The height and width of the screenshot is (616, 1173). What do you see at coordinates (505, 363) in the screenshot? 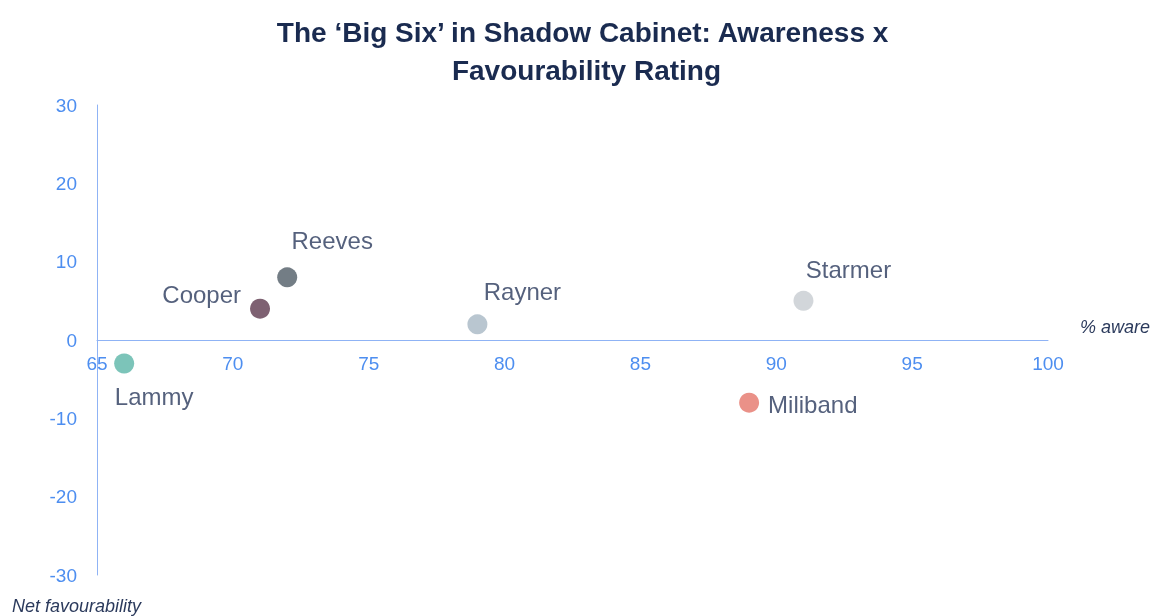
I see `x-tick-label: 80` at bounding box center [505, 363].